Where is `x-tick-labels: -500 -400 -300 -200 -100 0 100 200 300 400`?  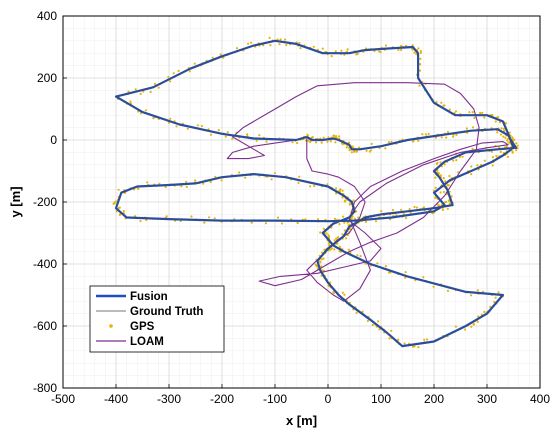
x-tick-labels: -500 -400 -300 -200 -100 0 100 200 300 400 is located at coordinates (300, 395).